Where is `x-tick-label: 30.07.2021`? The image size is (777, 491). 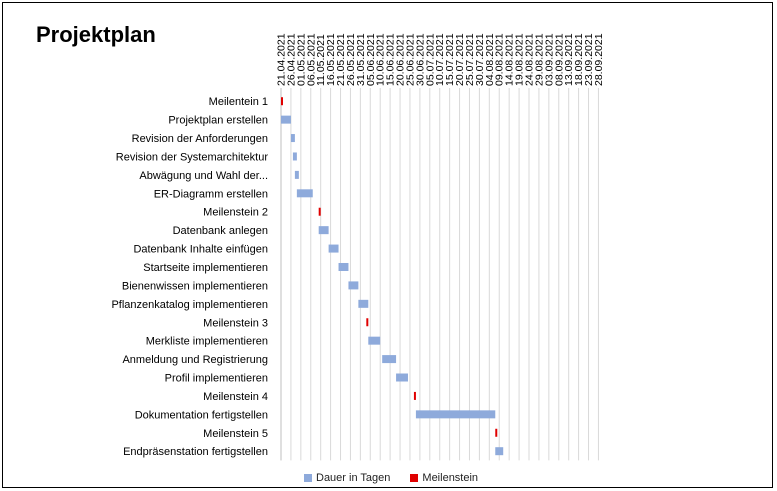 x-tick-label: 30.07.2021 is located at coordinates (480, 59).